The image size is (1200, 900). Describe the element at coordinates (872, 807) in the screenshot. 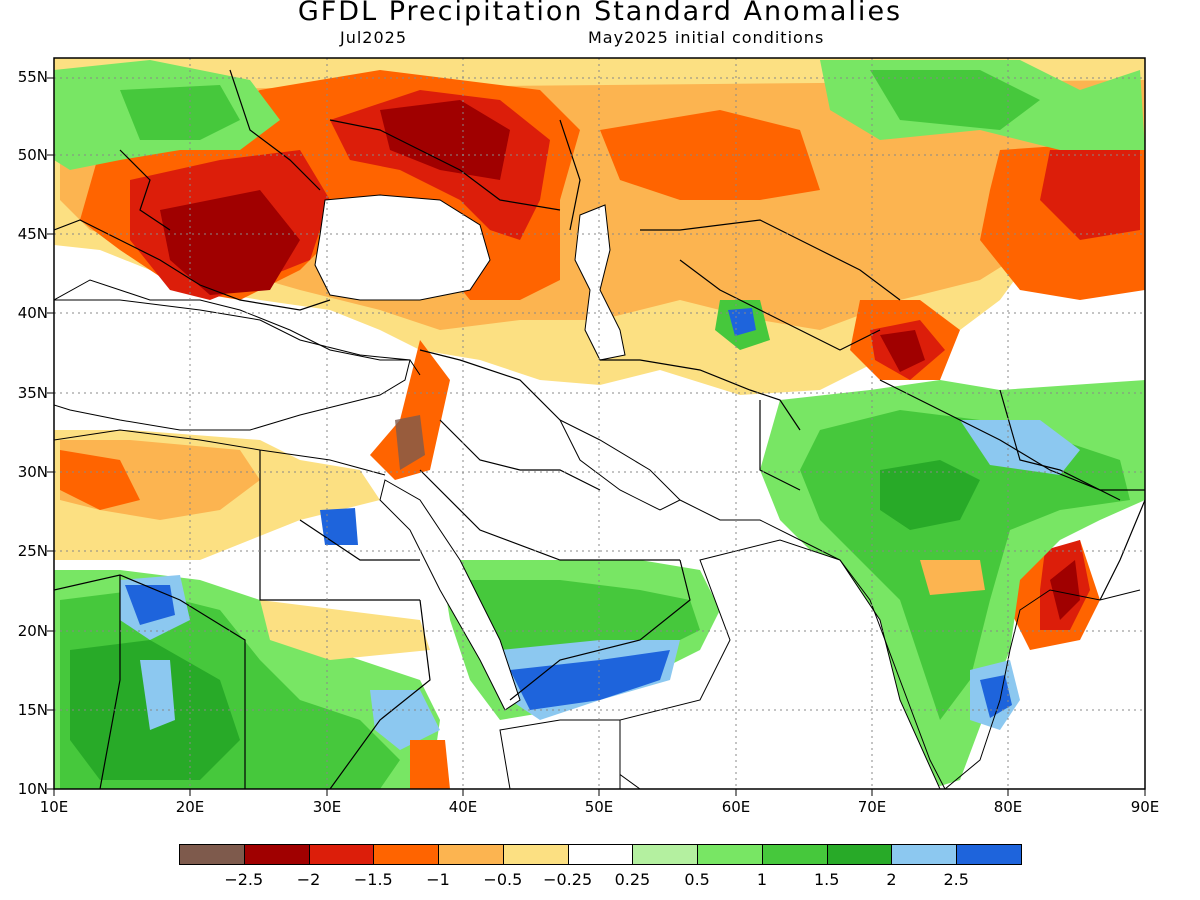

I see `lon-label-70e: 70E` at that location.